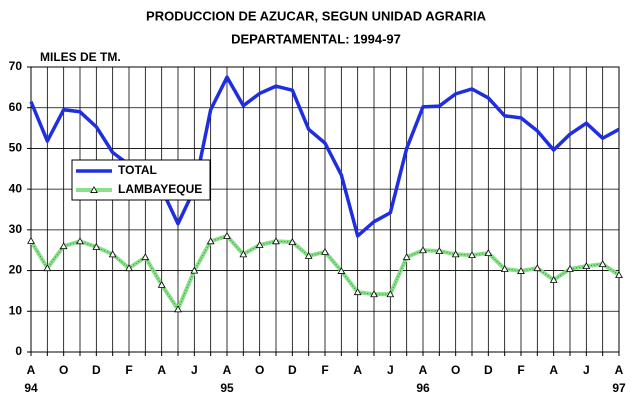  Describe the element at coordinates (316, 38) in the screenshot. I see `chart-subtitle: DEPARTAMENTAL: 1994-97` at that location.